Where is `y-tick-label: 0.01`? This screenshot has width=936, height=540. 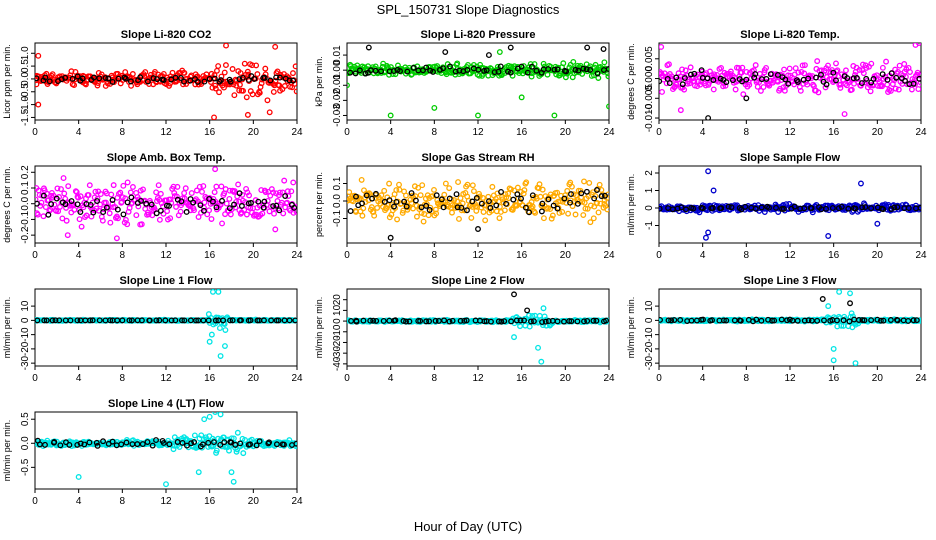 y-tick-label: 0.01 is located at coordinates (337, 55).